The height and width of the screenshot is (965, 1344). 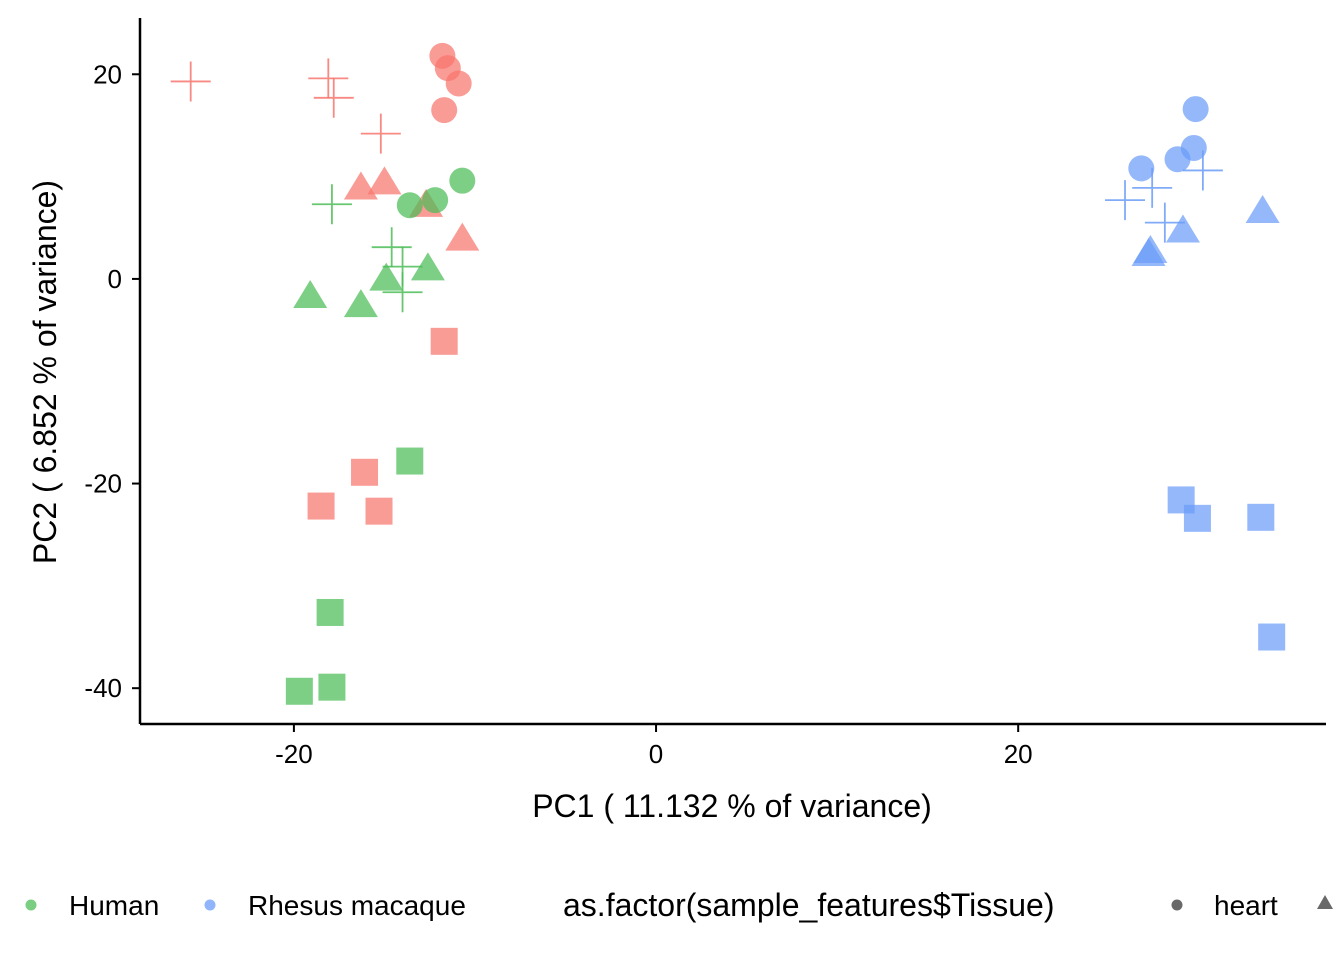 What do you see at coordinates (808, 905) in the screenshot?
I see `legend-shape-title: as.factor(sample_features$Tissue)` at bounding box center [808, 905].